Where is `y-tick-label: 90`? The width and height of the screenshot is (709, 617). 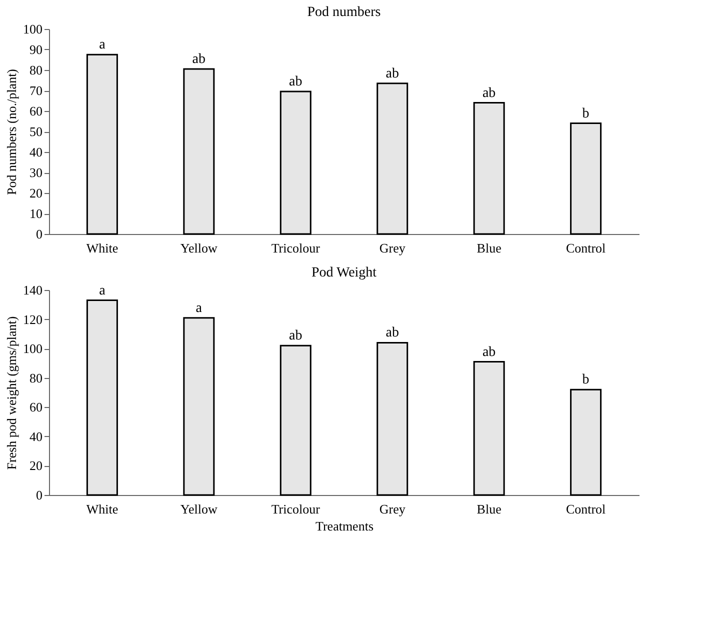
y-tick-label: 90 is located at coordinates (36, 49).